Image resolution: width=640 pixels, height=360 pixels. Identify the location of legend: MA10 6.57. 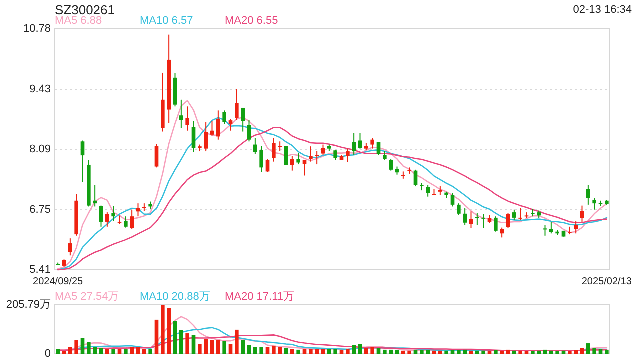
(167, 21).